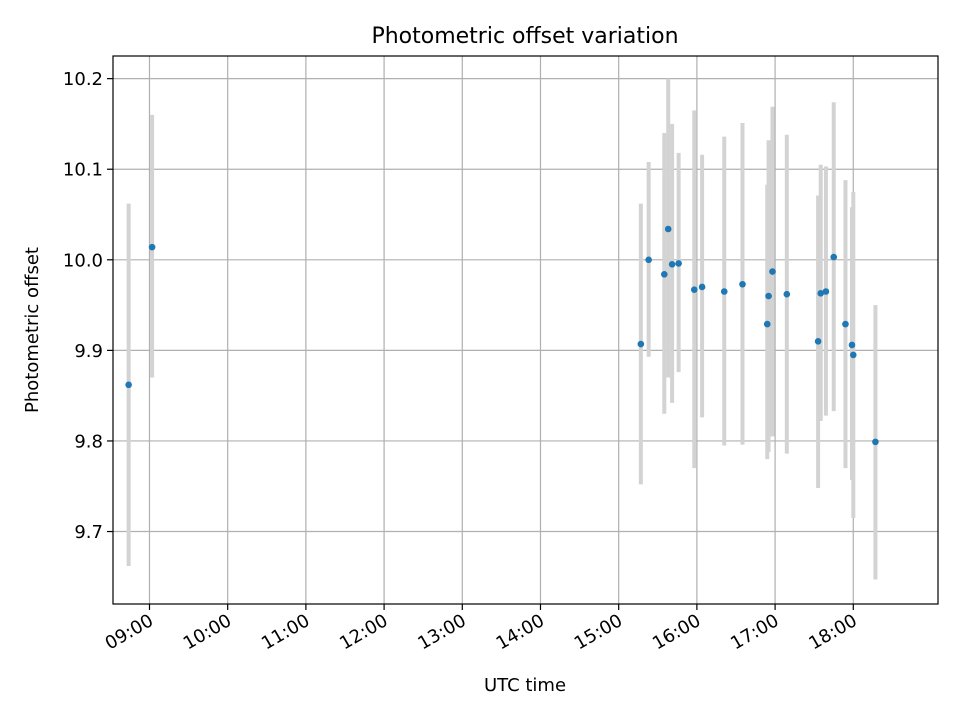  I want to click on y-tick-label: 9.9, so click(88, 351).